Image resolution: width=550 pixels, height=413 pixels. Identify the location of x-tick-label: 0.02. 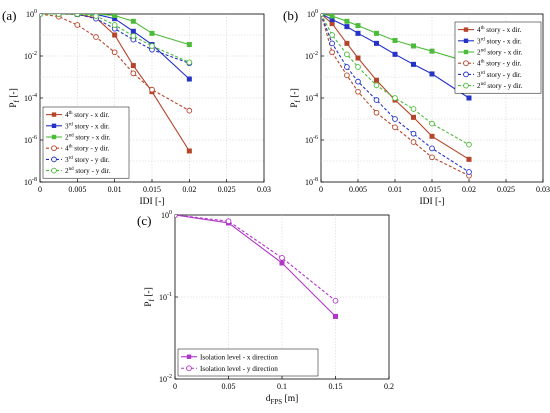
(469, 189).